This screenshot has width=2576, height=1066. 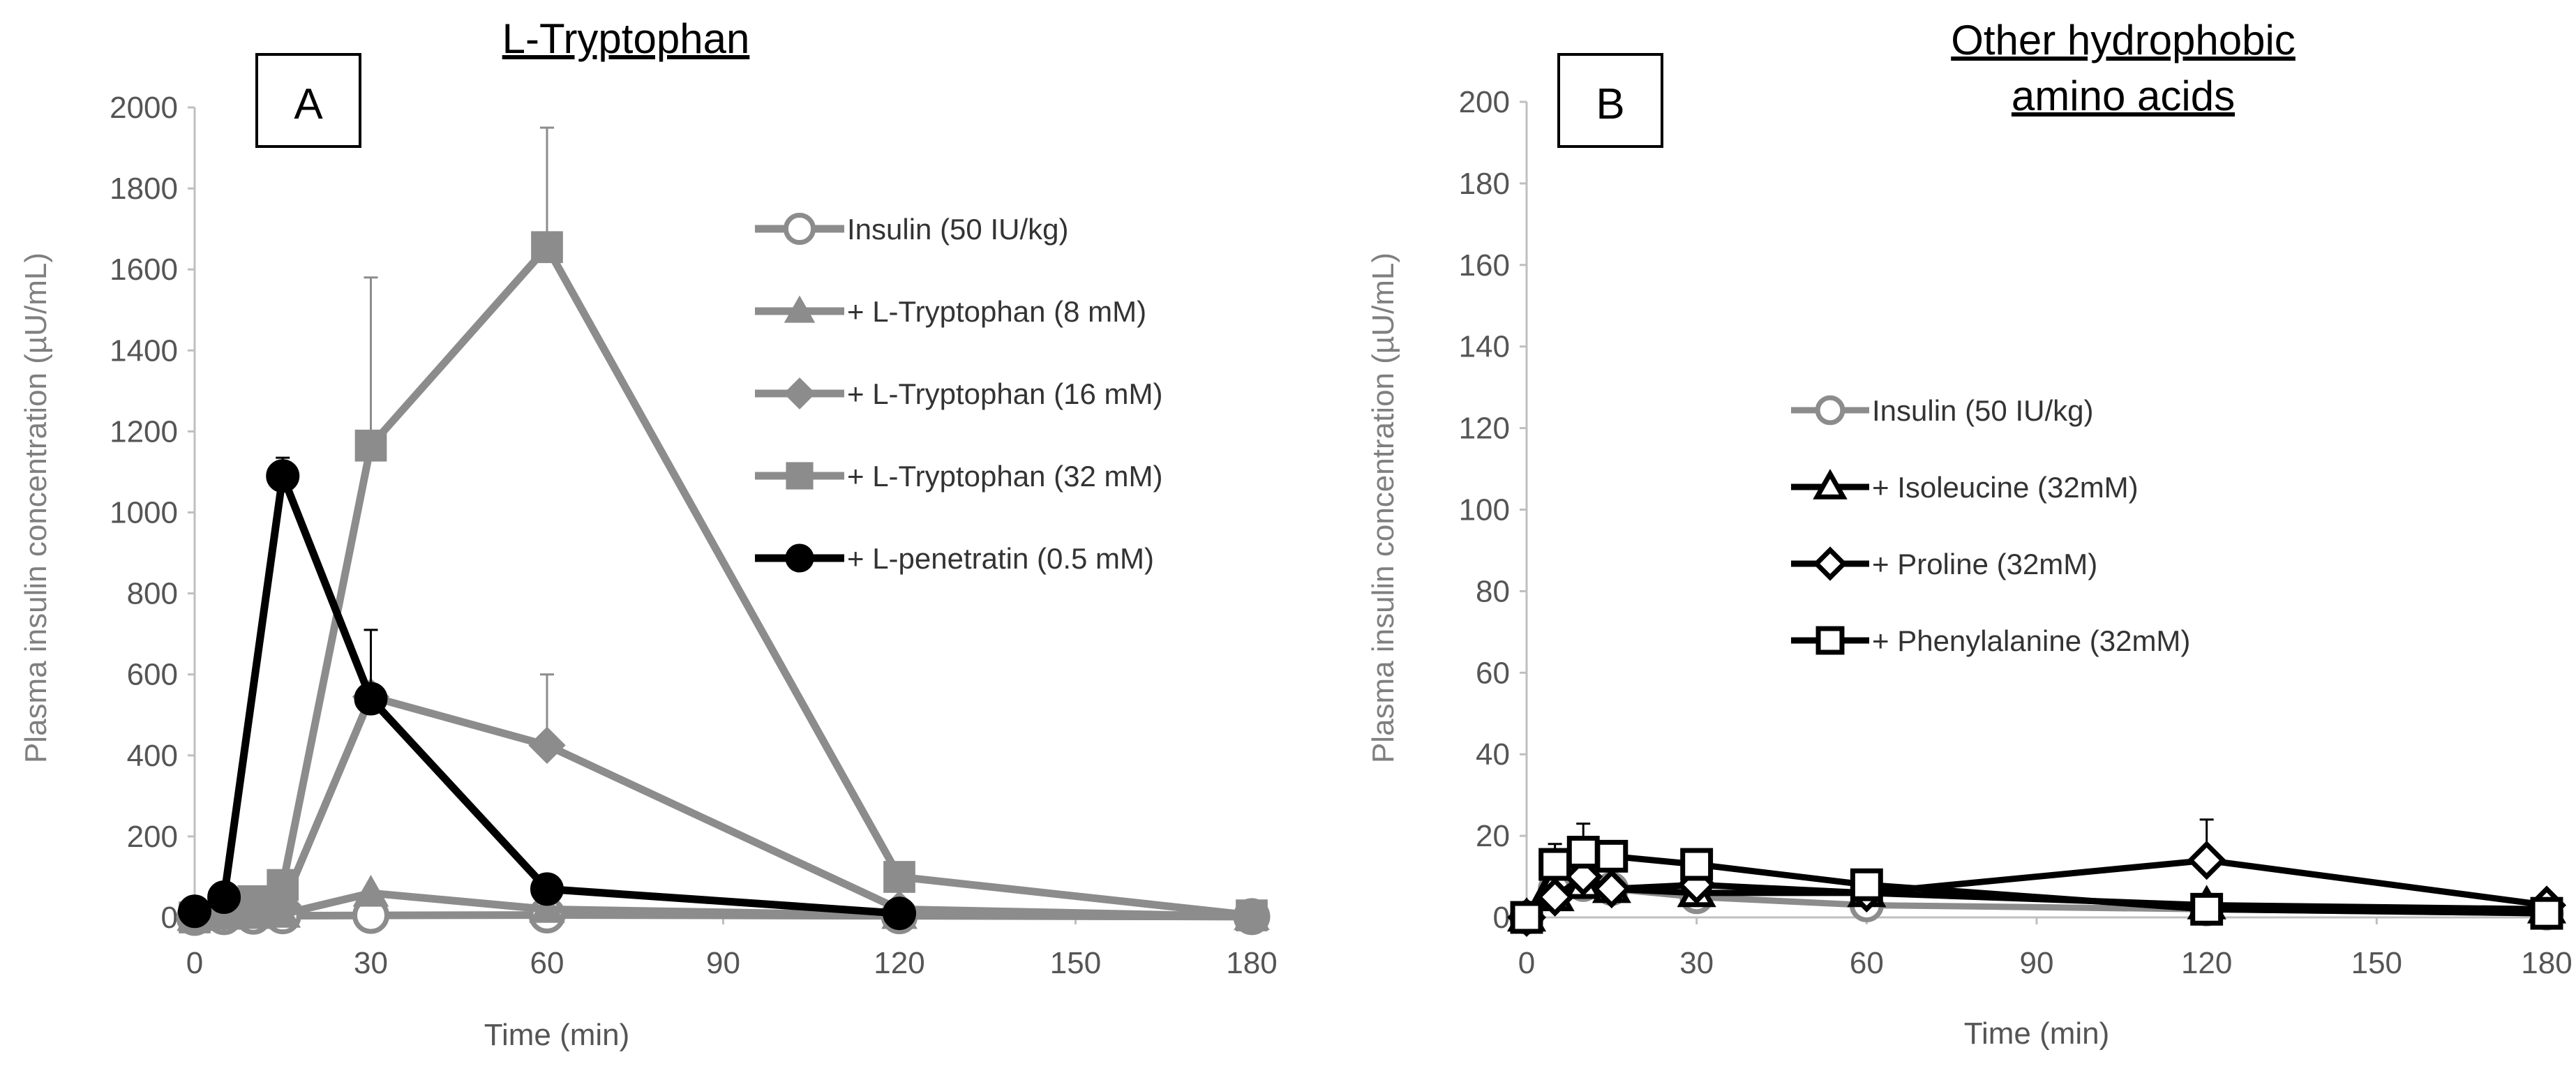 I want to click on panel-b-legend-item: Insulin (50 IU/kg), so click(x=1942, y=410).